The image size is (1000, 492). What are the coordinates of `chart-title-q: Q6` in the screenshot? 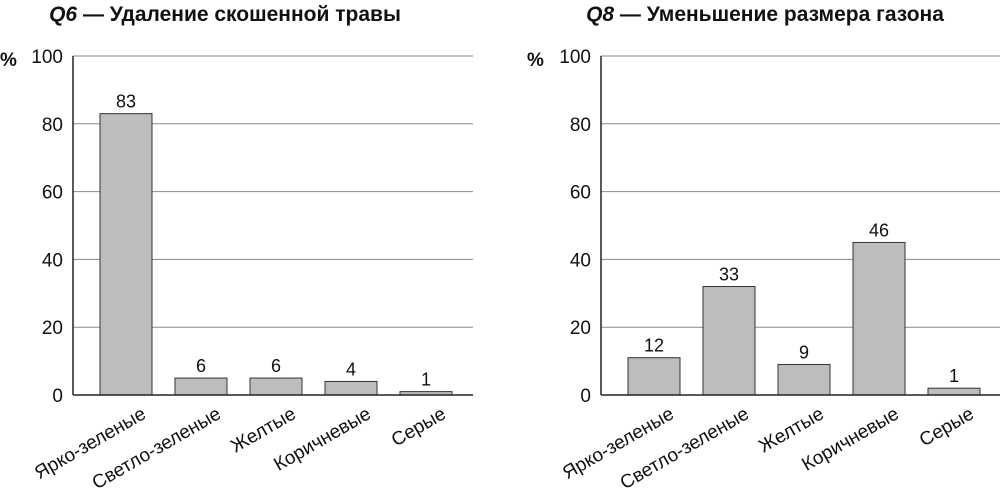 It's located at (63, 14).